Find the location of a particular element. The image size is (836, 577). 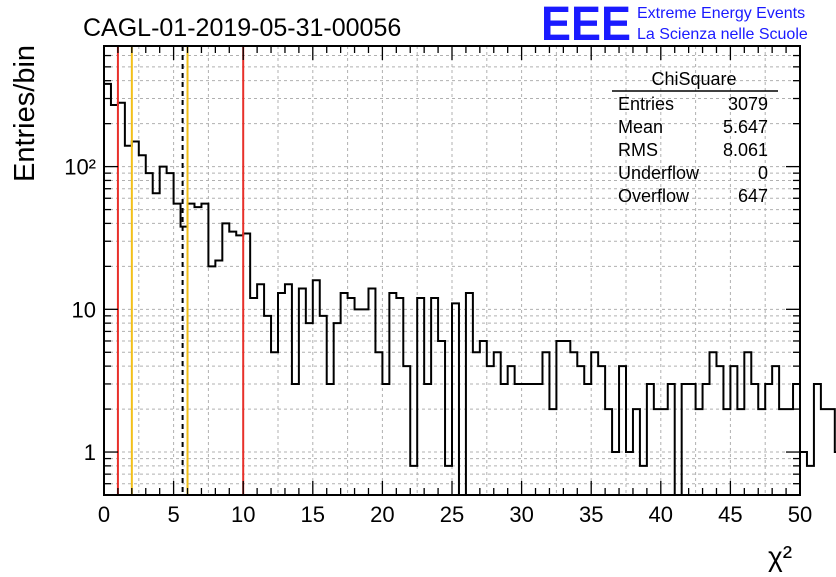

y-tick-label: 10² is located at coordinates (80, 167).